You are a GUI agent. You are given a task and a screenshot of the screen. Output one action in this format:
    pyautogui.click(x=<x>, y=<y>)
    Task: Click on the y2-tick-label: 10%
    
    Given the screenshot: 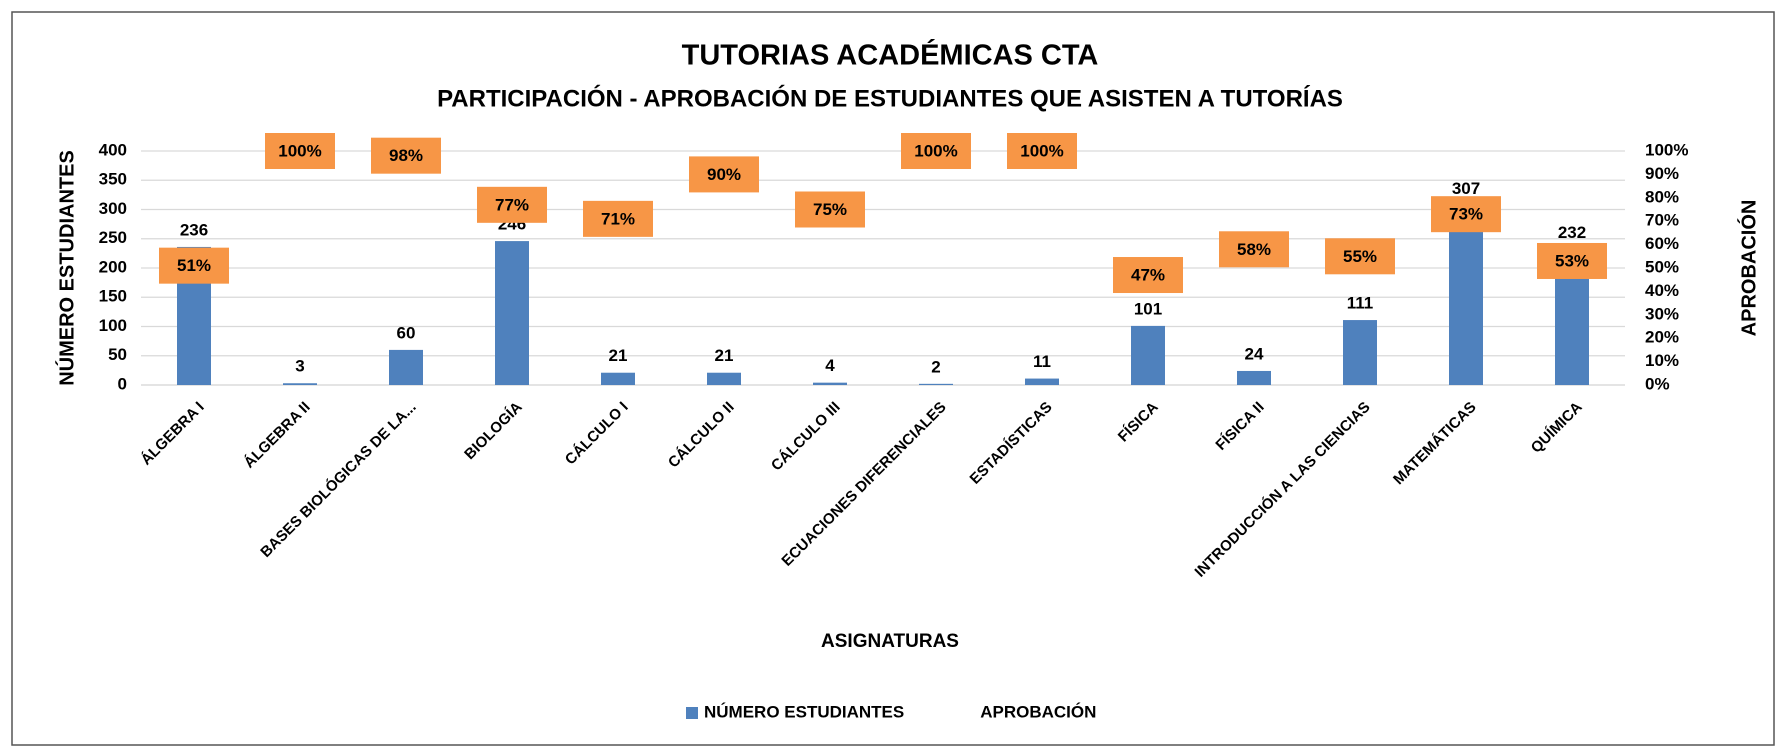 What is the action you would take?
    pyautogui.click(x=1662, y=360)
    